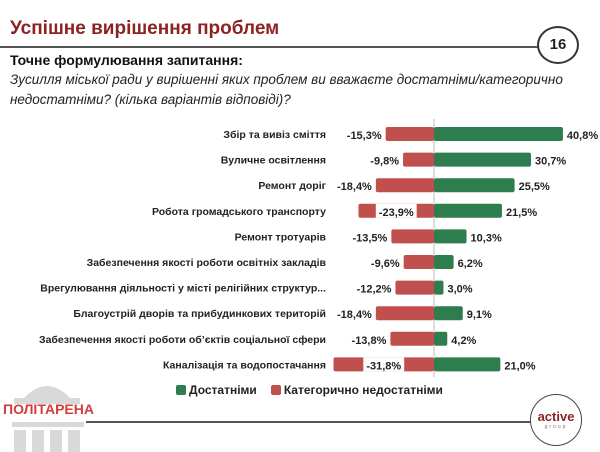  I want to click on active-group-logo: active group, so click(556, 420).